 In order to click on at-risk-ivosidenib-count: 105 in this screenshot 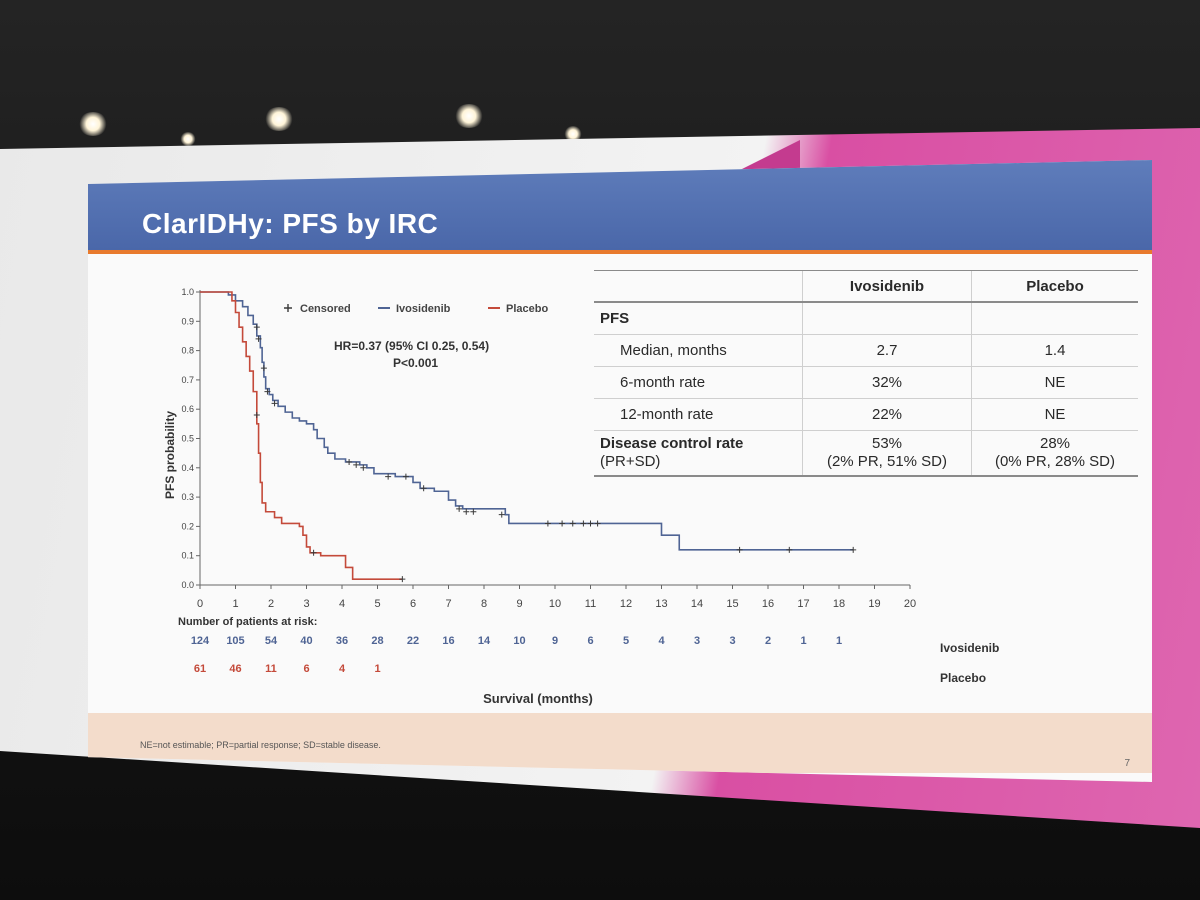, I will do `click(235, 641)`.